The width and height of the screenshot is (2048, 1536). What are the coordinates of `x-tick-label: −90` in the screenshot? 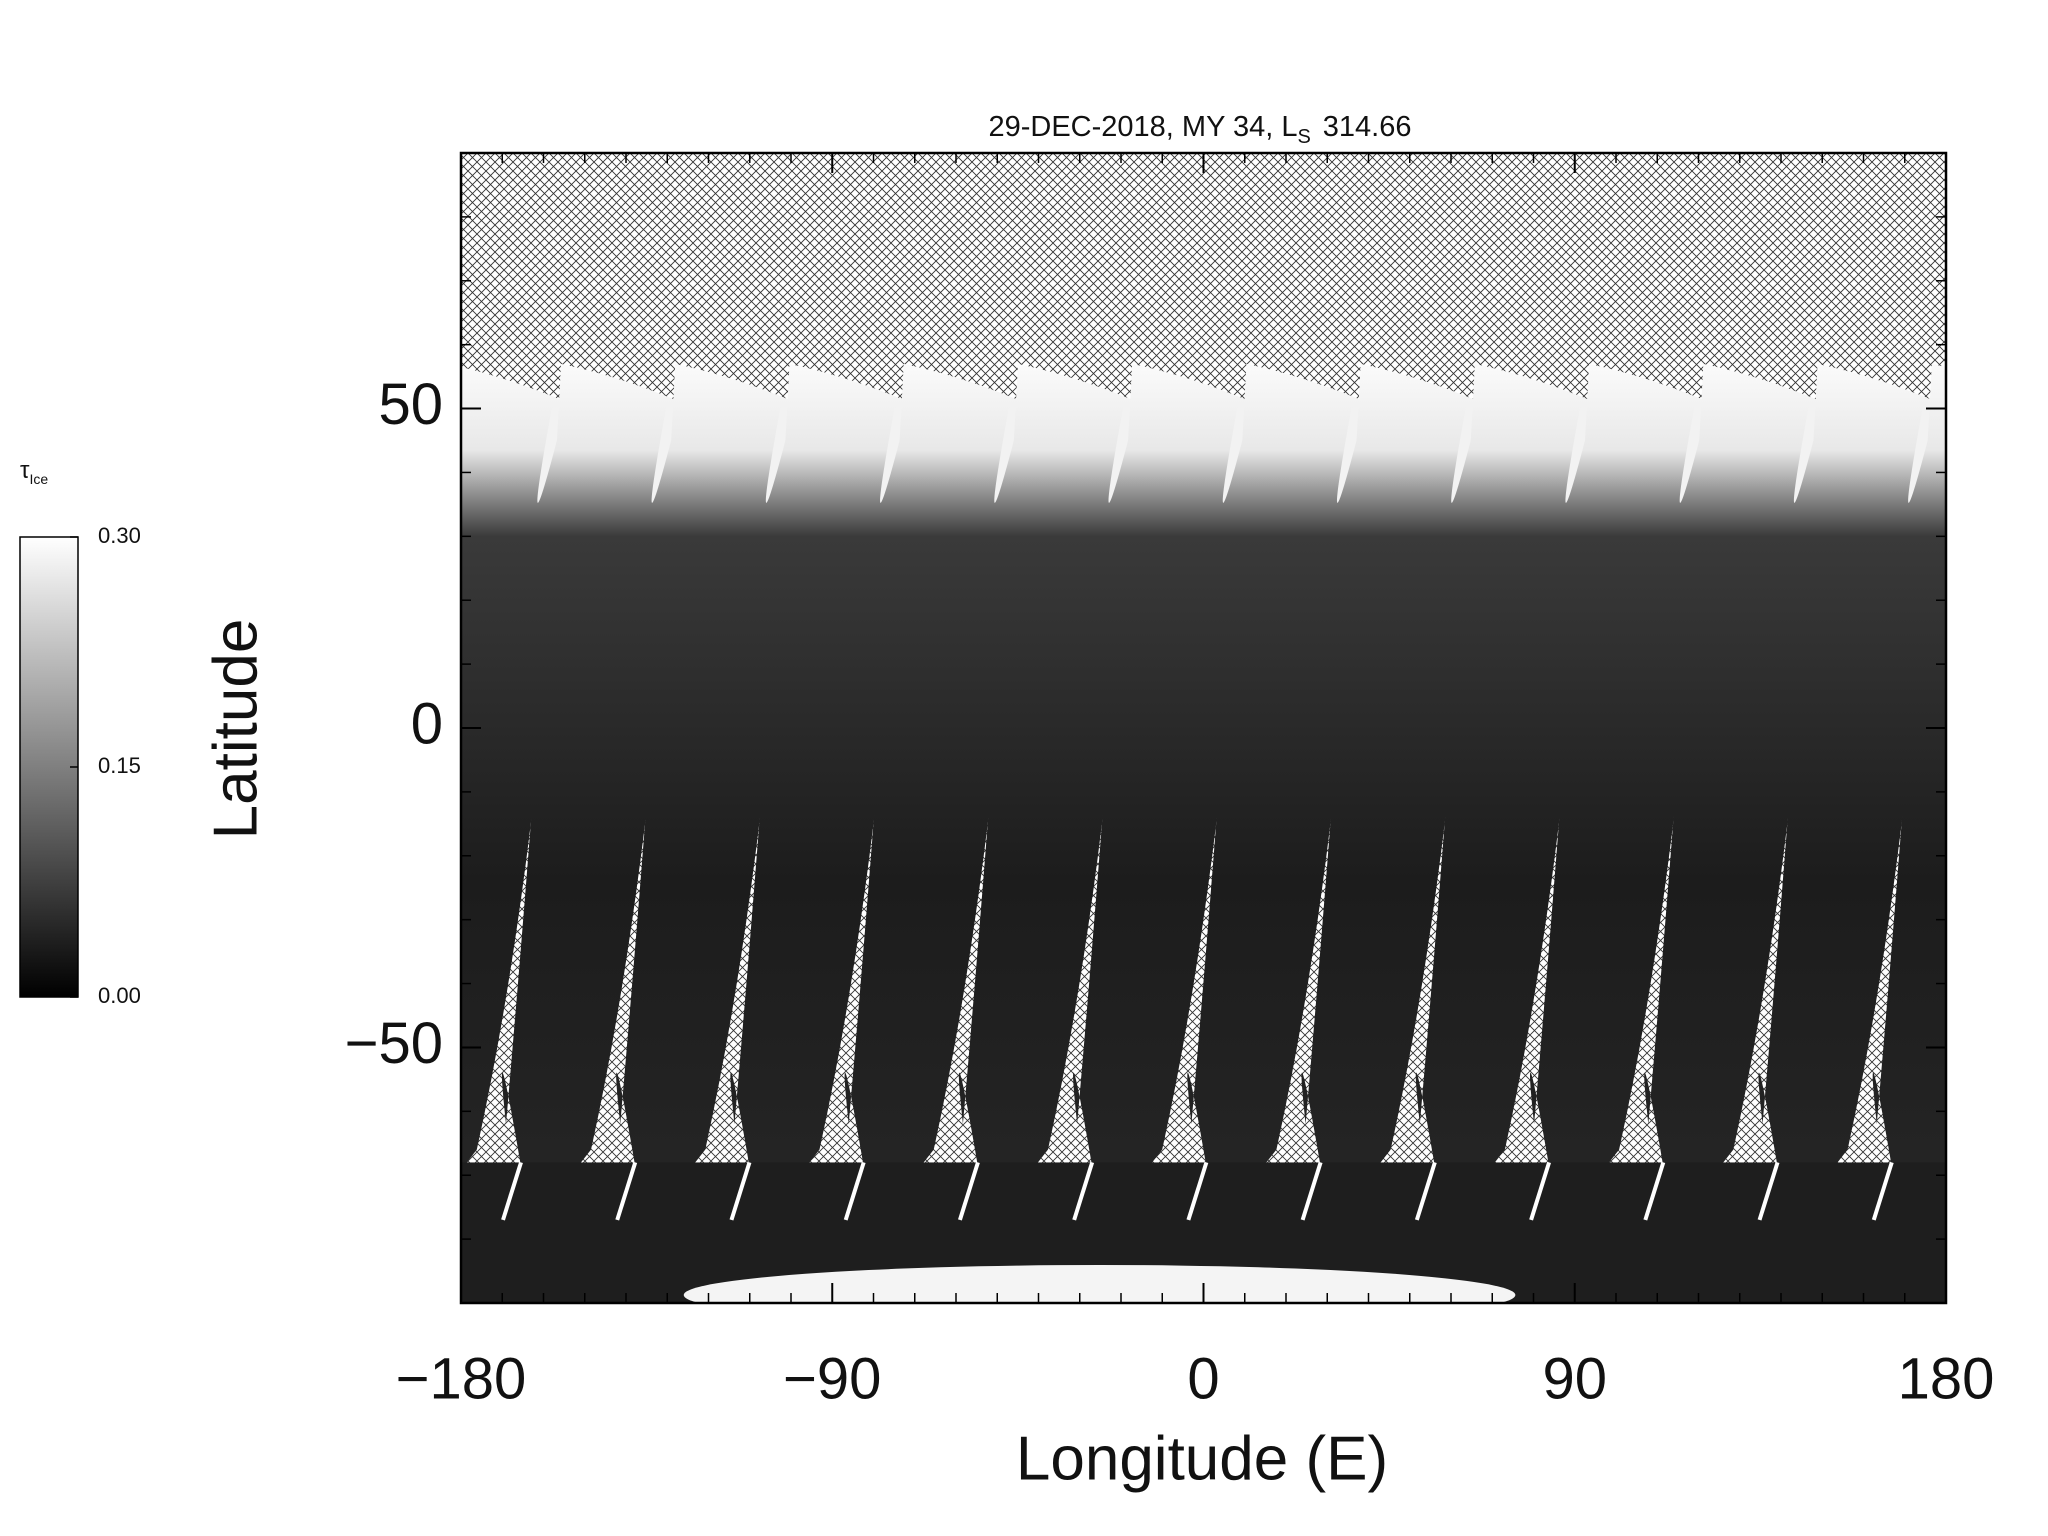 It's located at (832, 1378).